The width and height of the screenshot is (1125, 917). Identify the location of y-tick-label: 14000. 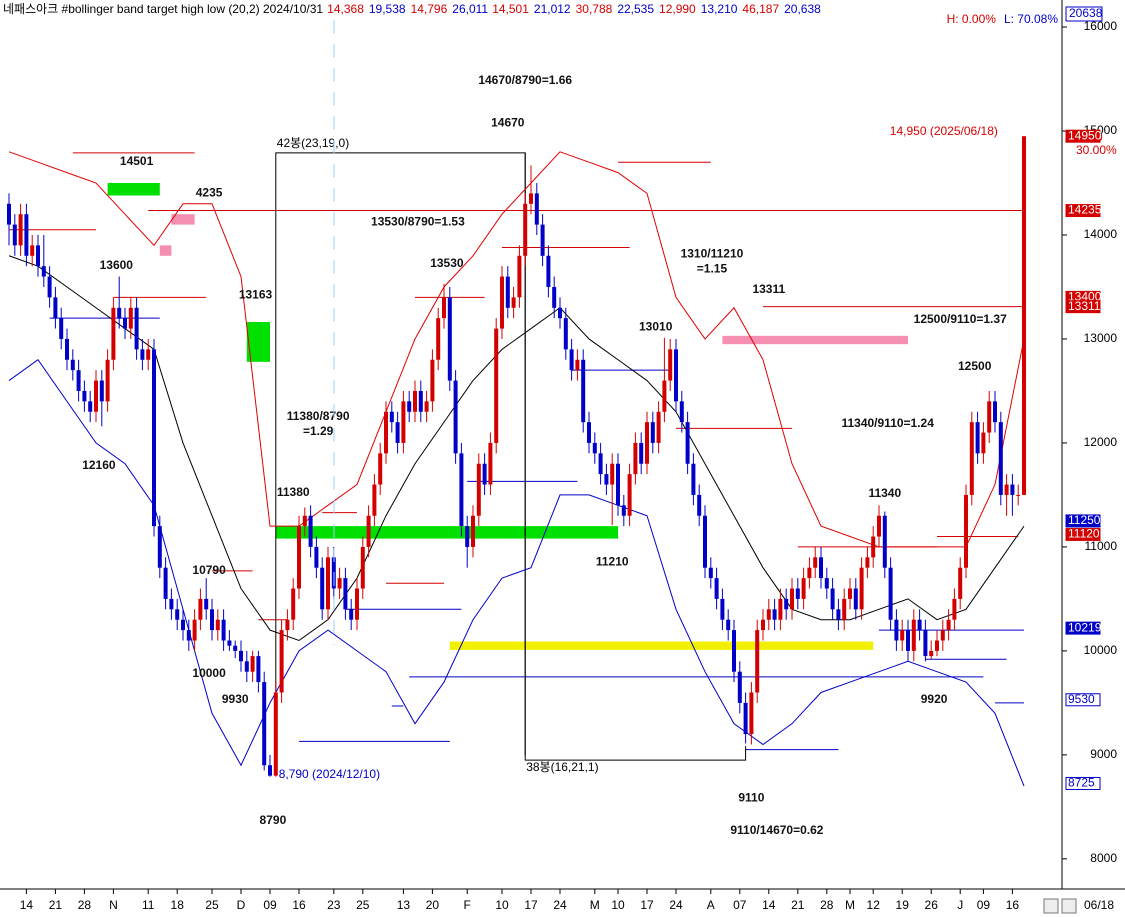
(1101, 234).